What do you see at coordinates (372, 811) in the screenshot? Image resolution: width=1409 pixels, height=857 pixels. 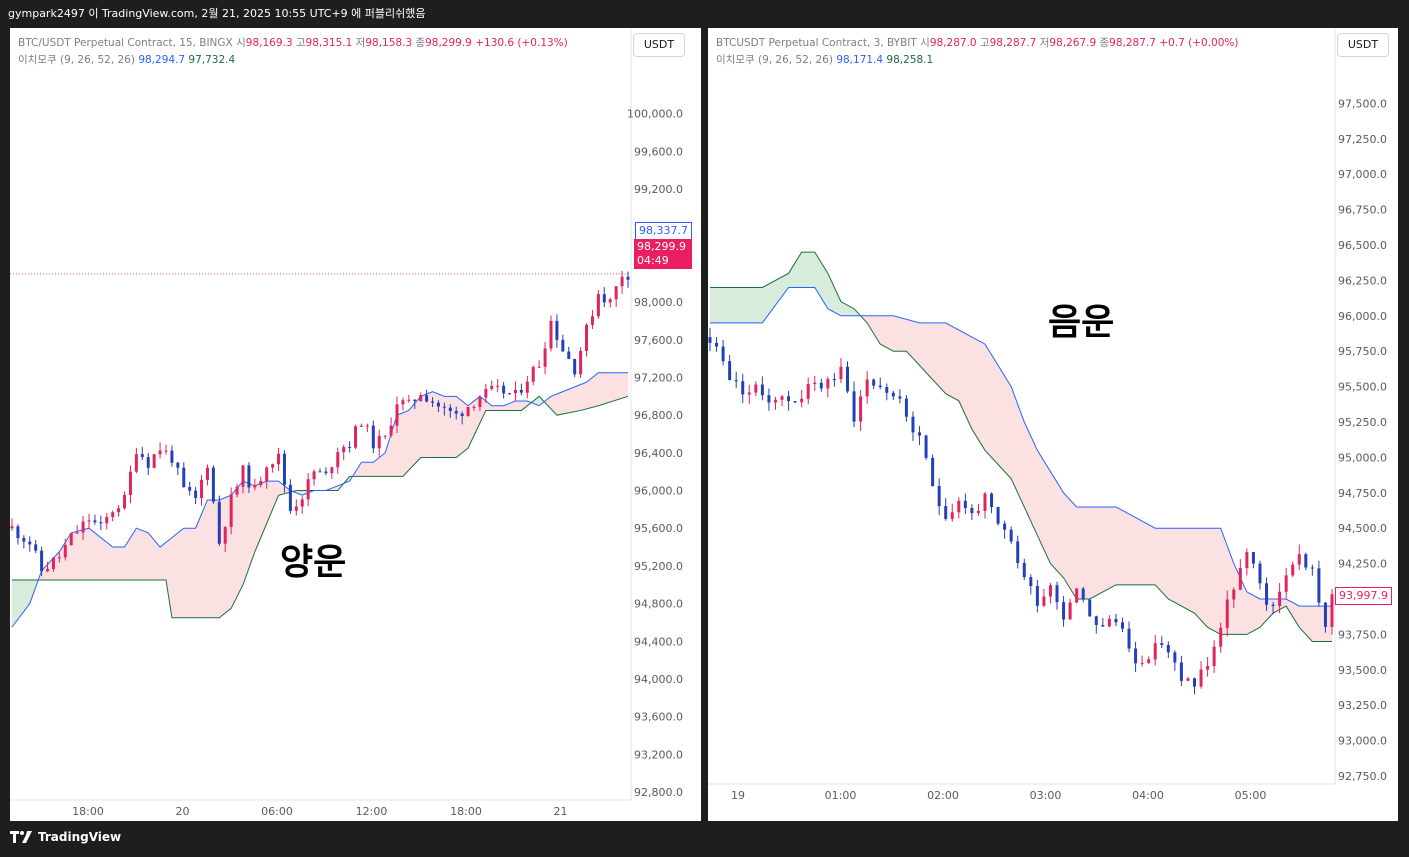 I see `x-tick-label: 12:00` at bounding box center [372, 811].